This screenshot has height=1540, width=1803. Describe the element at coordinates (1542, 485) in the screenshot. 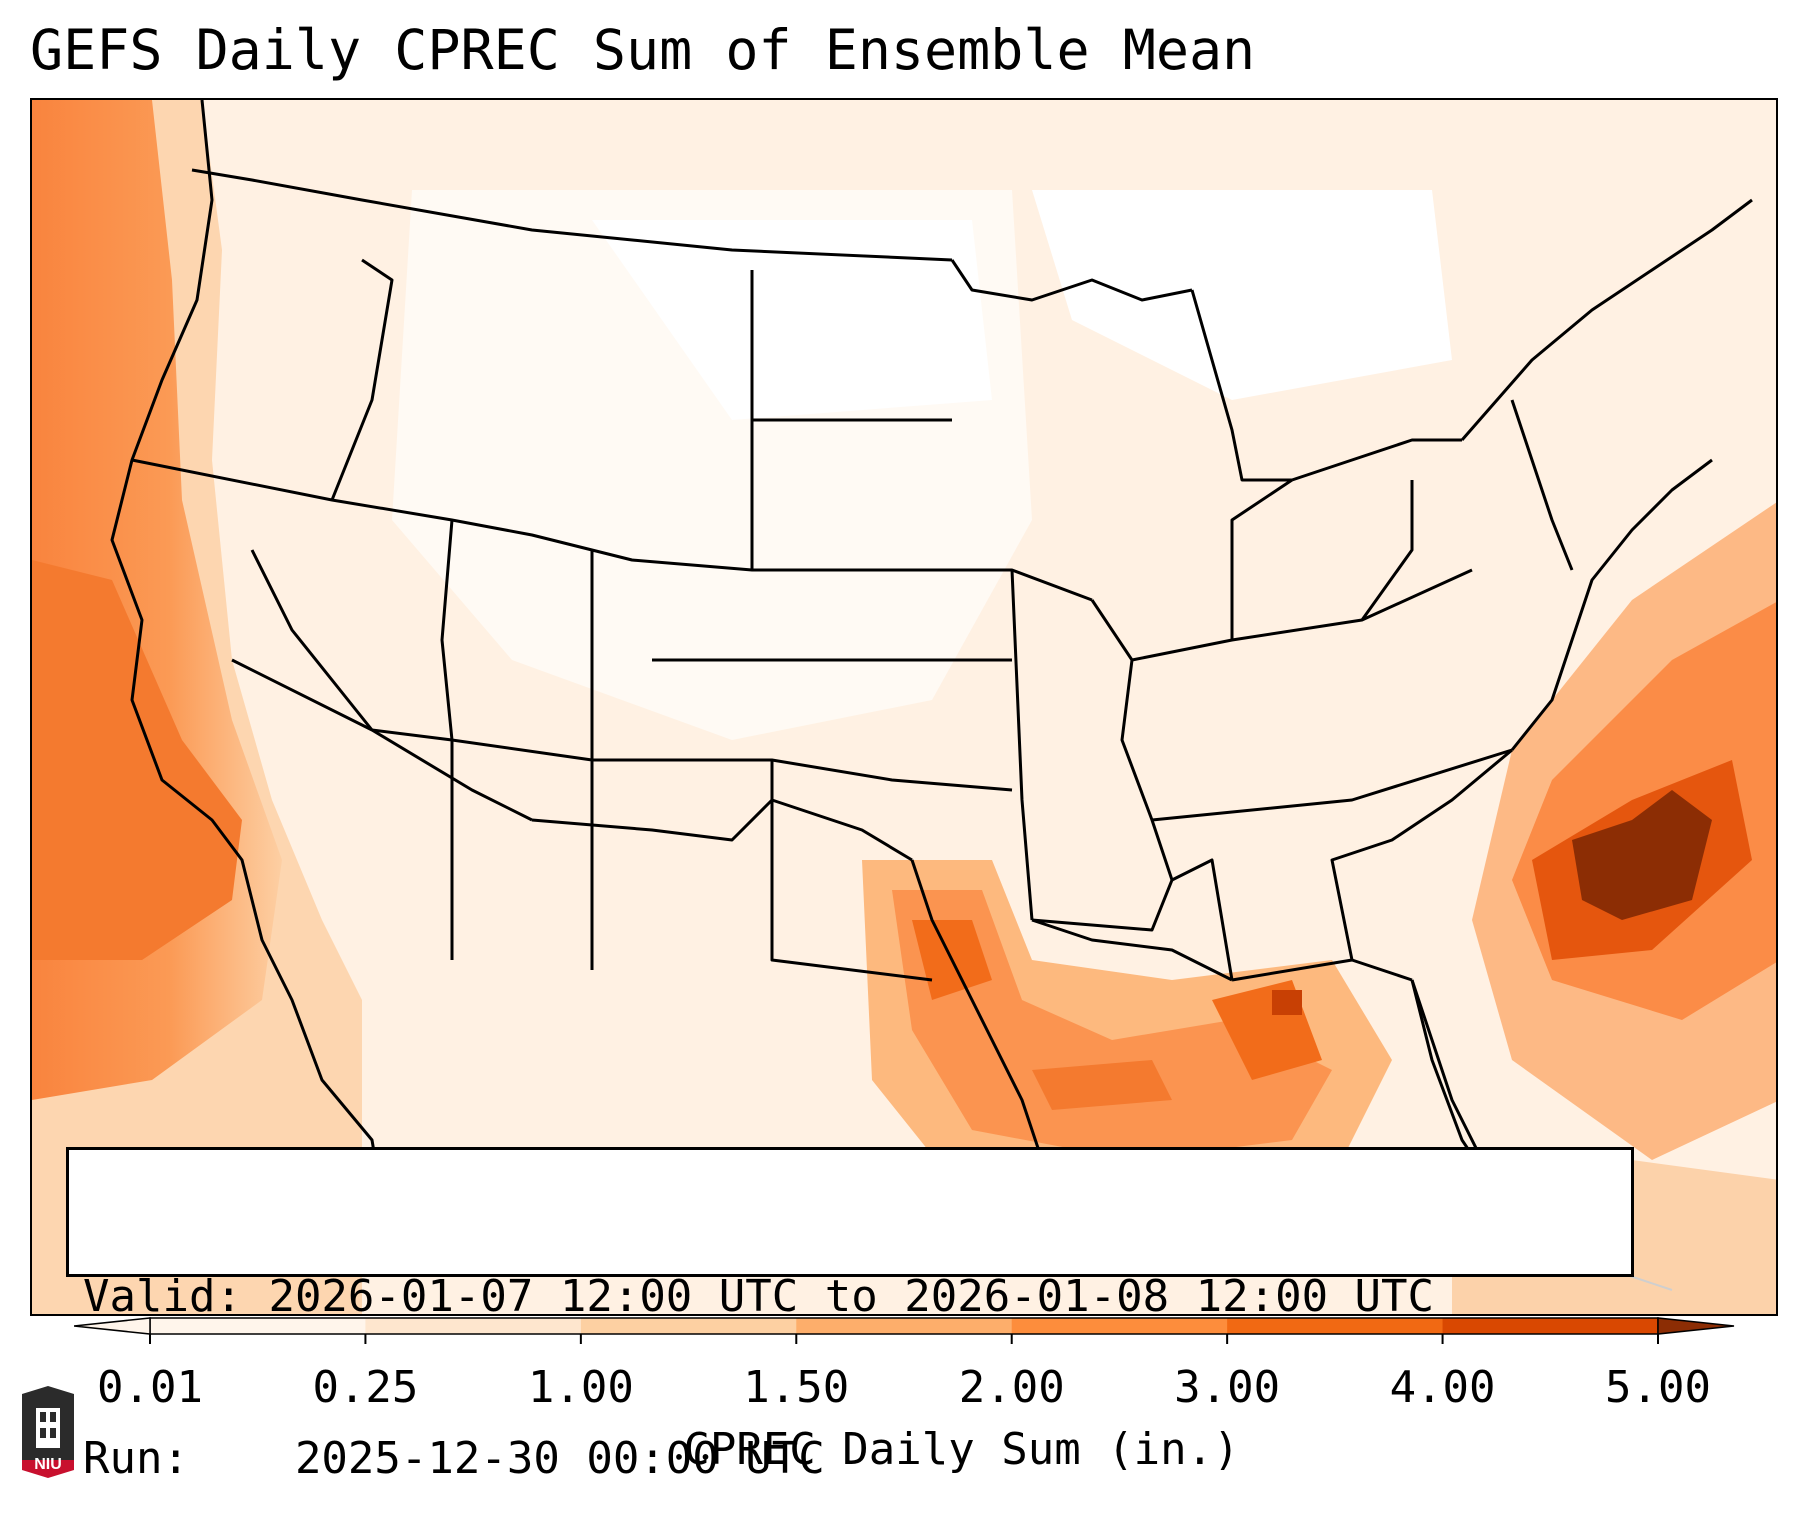

I see `new-england-border` at that location.